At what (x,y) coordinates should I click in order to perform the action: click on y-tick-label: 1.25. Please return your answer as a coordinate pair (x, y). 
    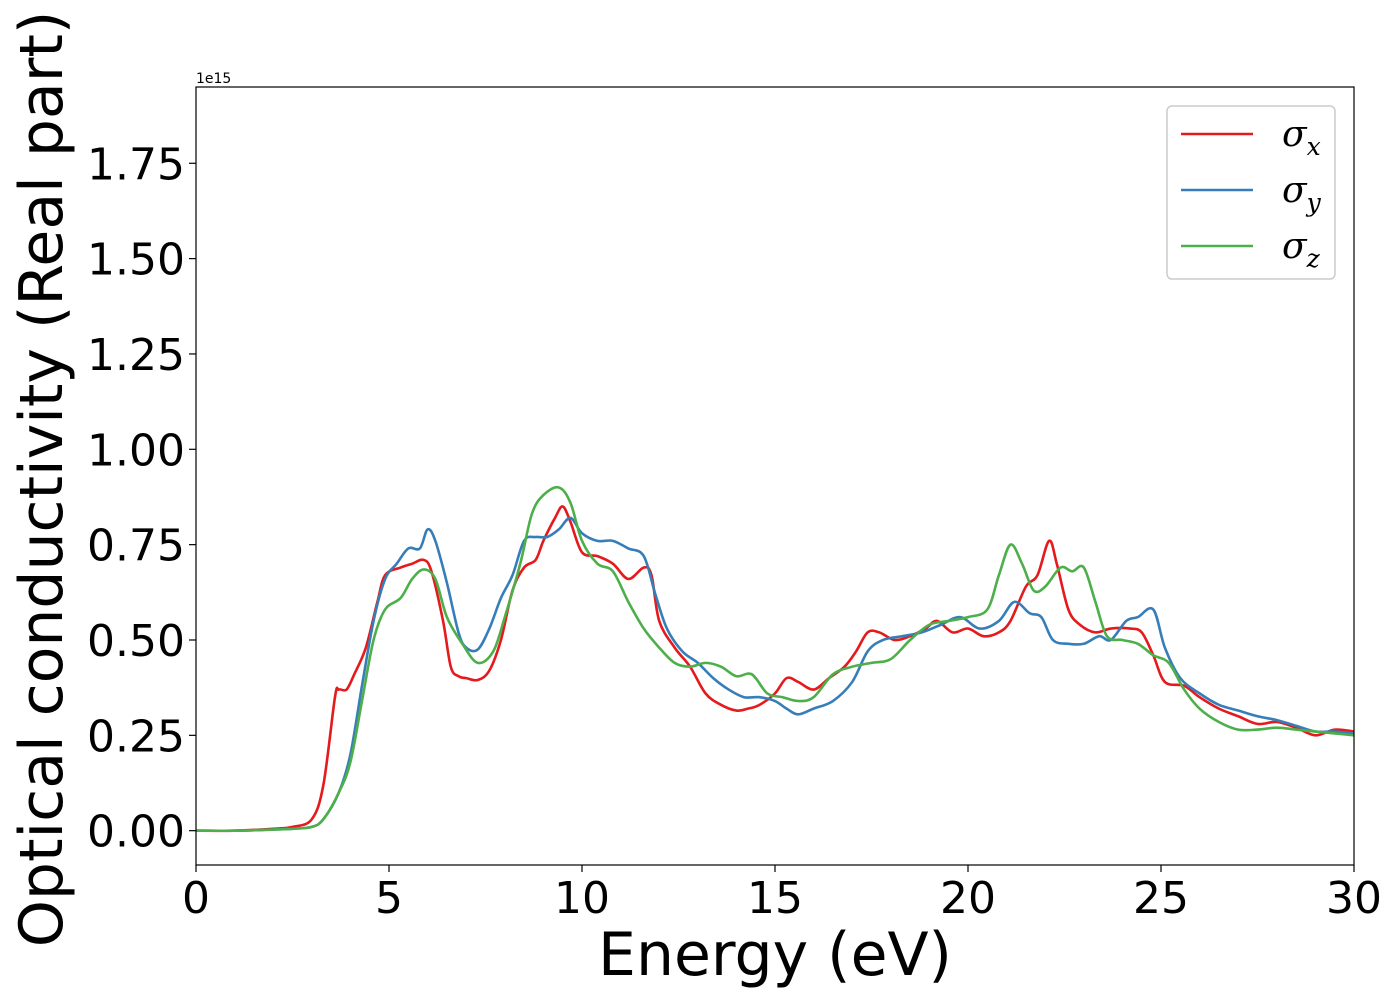
    Looking at the image, I should click on (136, 355).